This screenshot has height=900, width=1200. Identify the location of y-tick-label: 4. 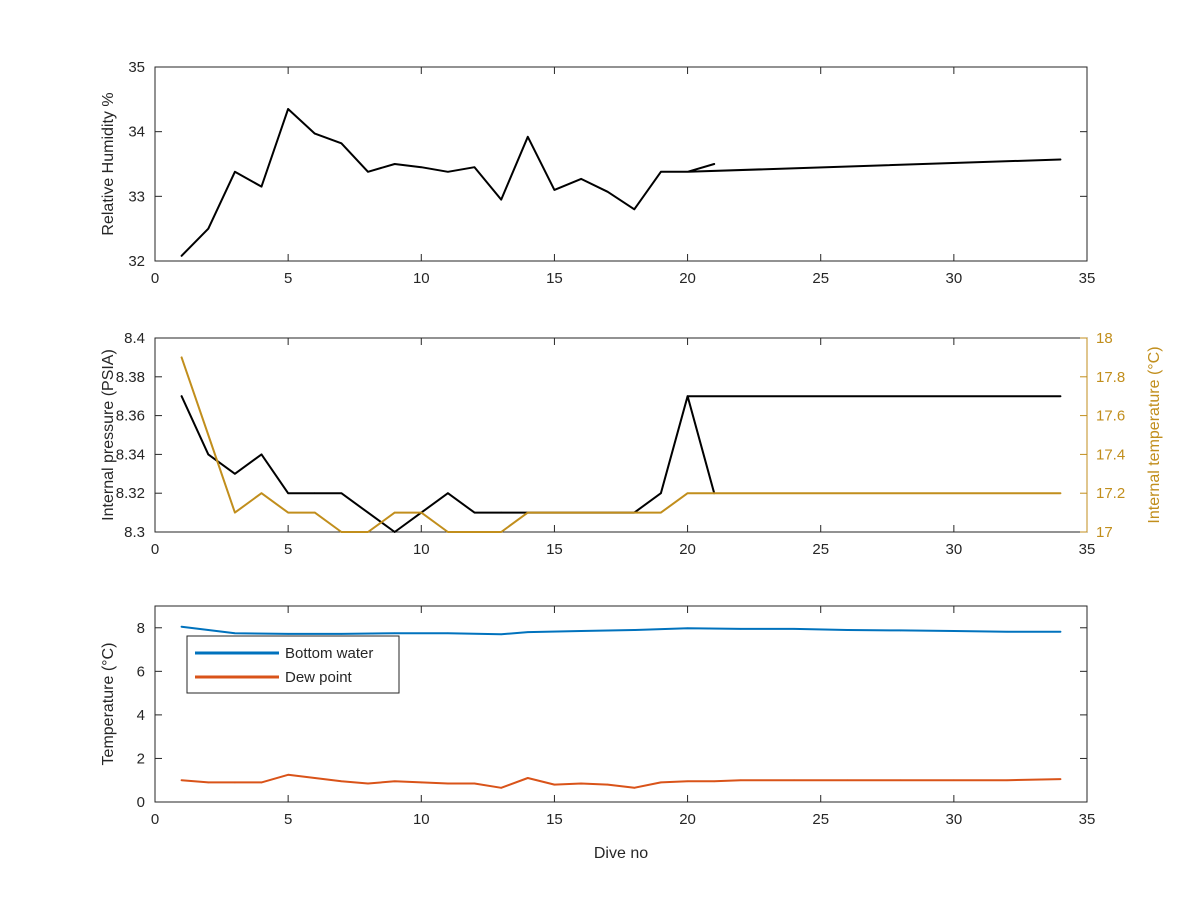
(141, 715).